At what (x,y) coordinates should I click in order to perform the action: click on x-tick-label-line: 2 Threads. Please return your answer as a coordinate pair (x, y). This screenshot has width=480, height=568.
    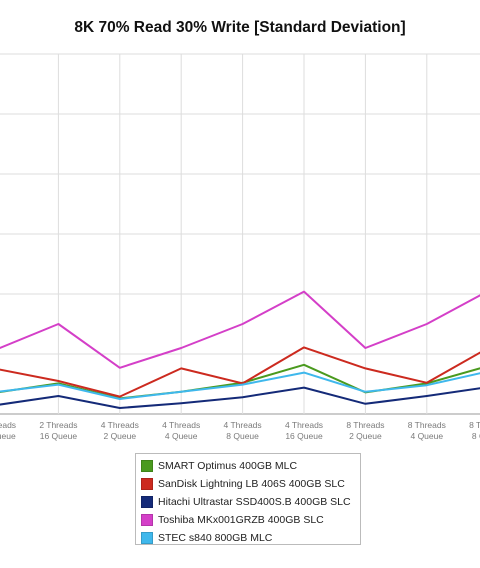
    Looking at the image, I should click on (58, 425).